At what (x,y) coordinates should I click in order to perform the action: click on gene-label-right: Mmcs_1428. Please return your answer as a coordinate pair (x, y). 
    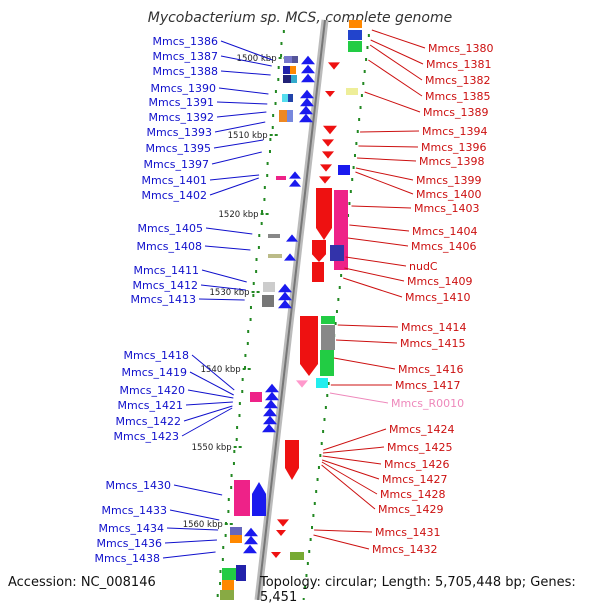
    Looking at the image, I should click on (412, 494).